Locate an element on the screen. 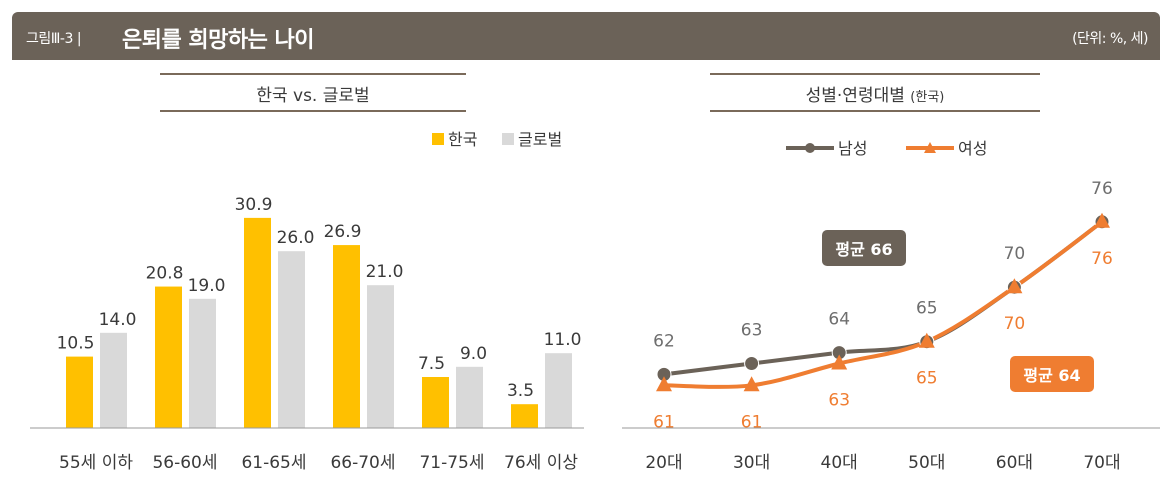 The height and width of the screenshot is (492, 1172). legend-label-0: 남성 is located at coordinates (852, 148).